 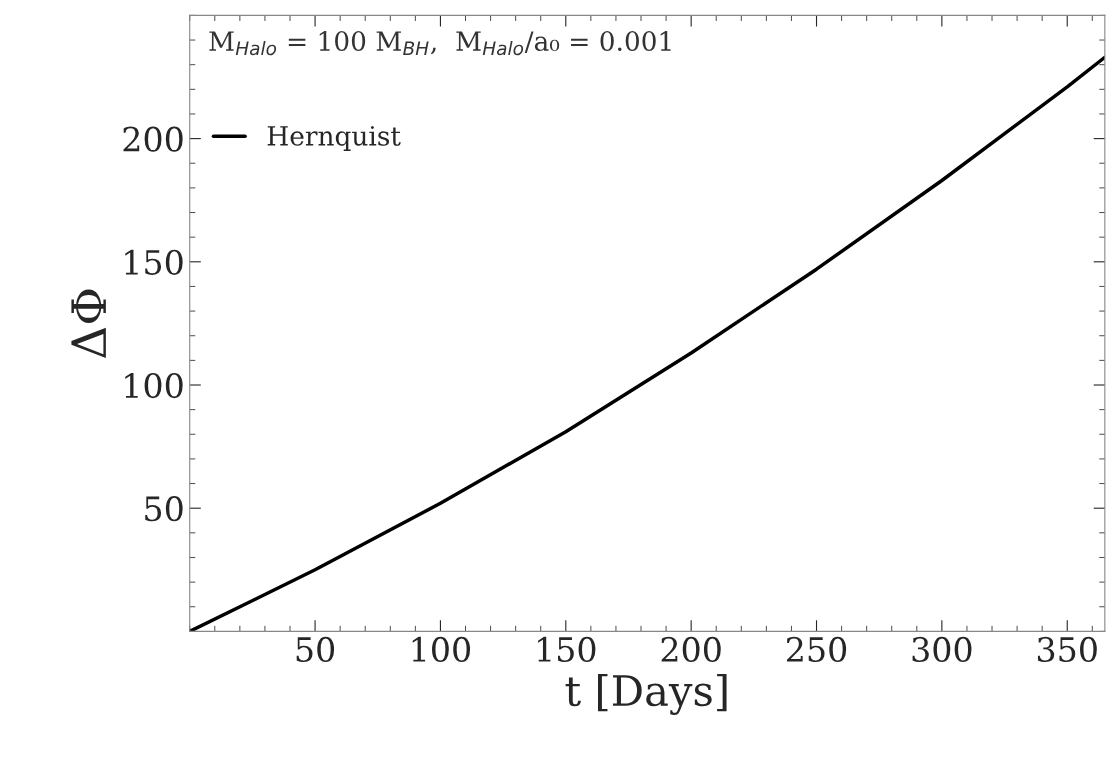 I want to click on x-tick-label: 150, so click(x=567, y=649).